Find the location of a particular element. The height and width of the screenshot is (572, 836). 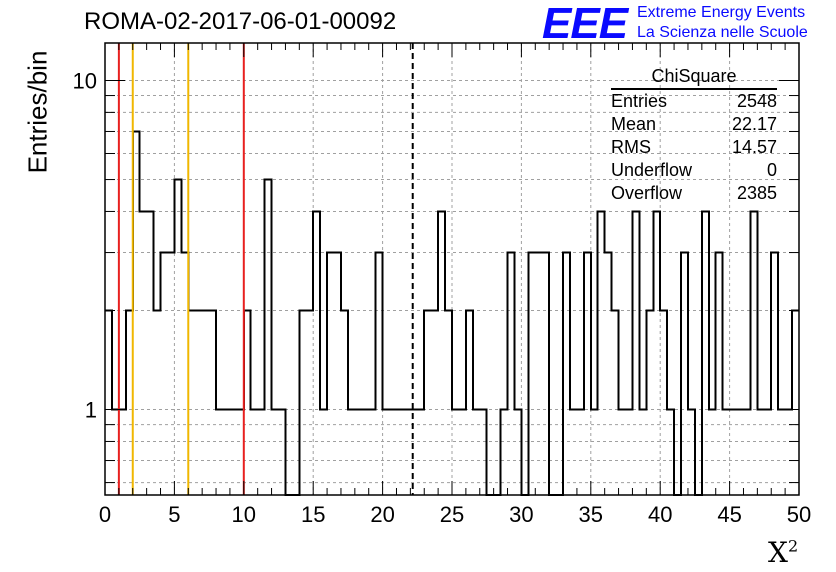

stats-value: 14.57 is located at coordinates (754, 147).